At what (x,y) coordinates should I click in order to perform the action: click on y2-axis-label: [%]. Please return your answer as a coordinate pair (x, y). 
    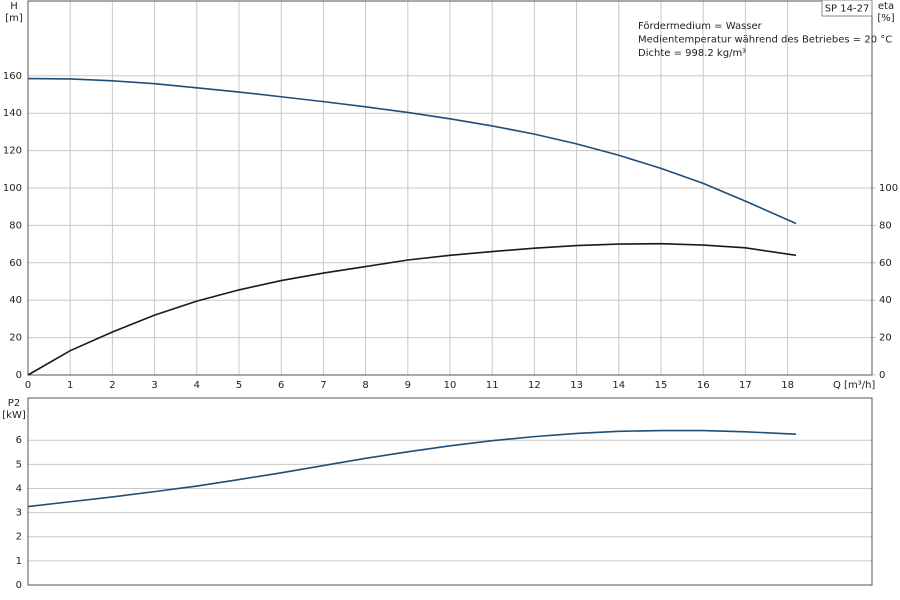
    Looking at the image, I should click on (885, 18).